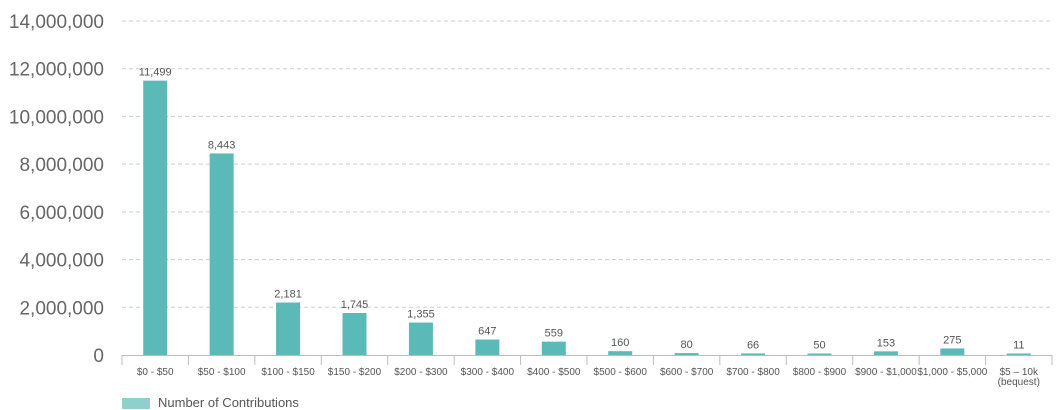 This screenshot has width=1057, height=410. Describe the element at coordinates (61, 213) in the screenshot. I see `y-tick-label: 6,000,000` at that location.